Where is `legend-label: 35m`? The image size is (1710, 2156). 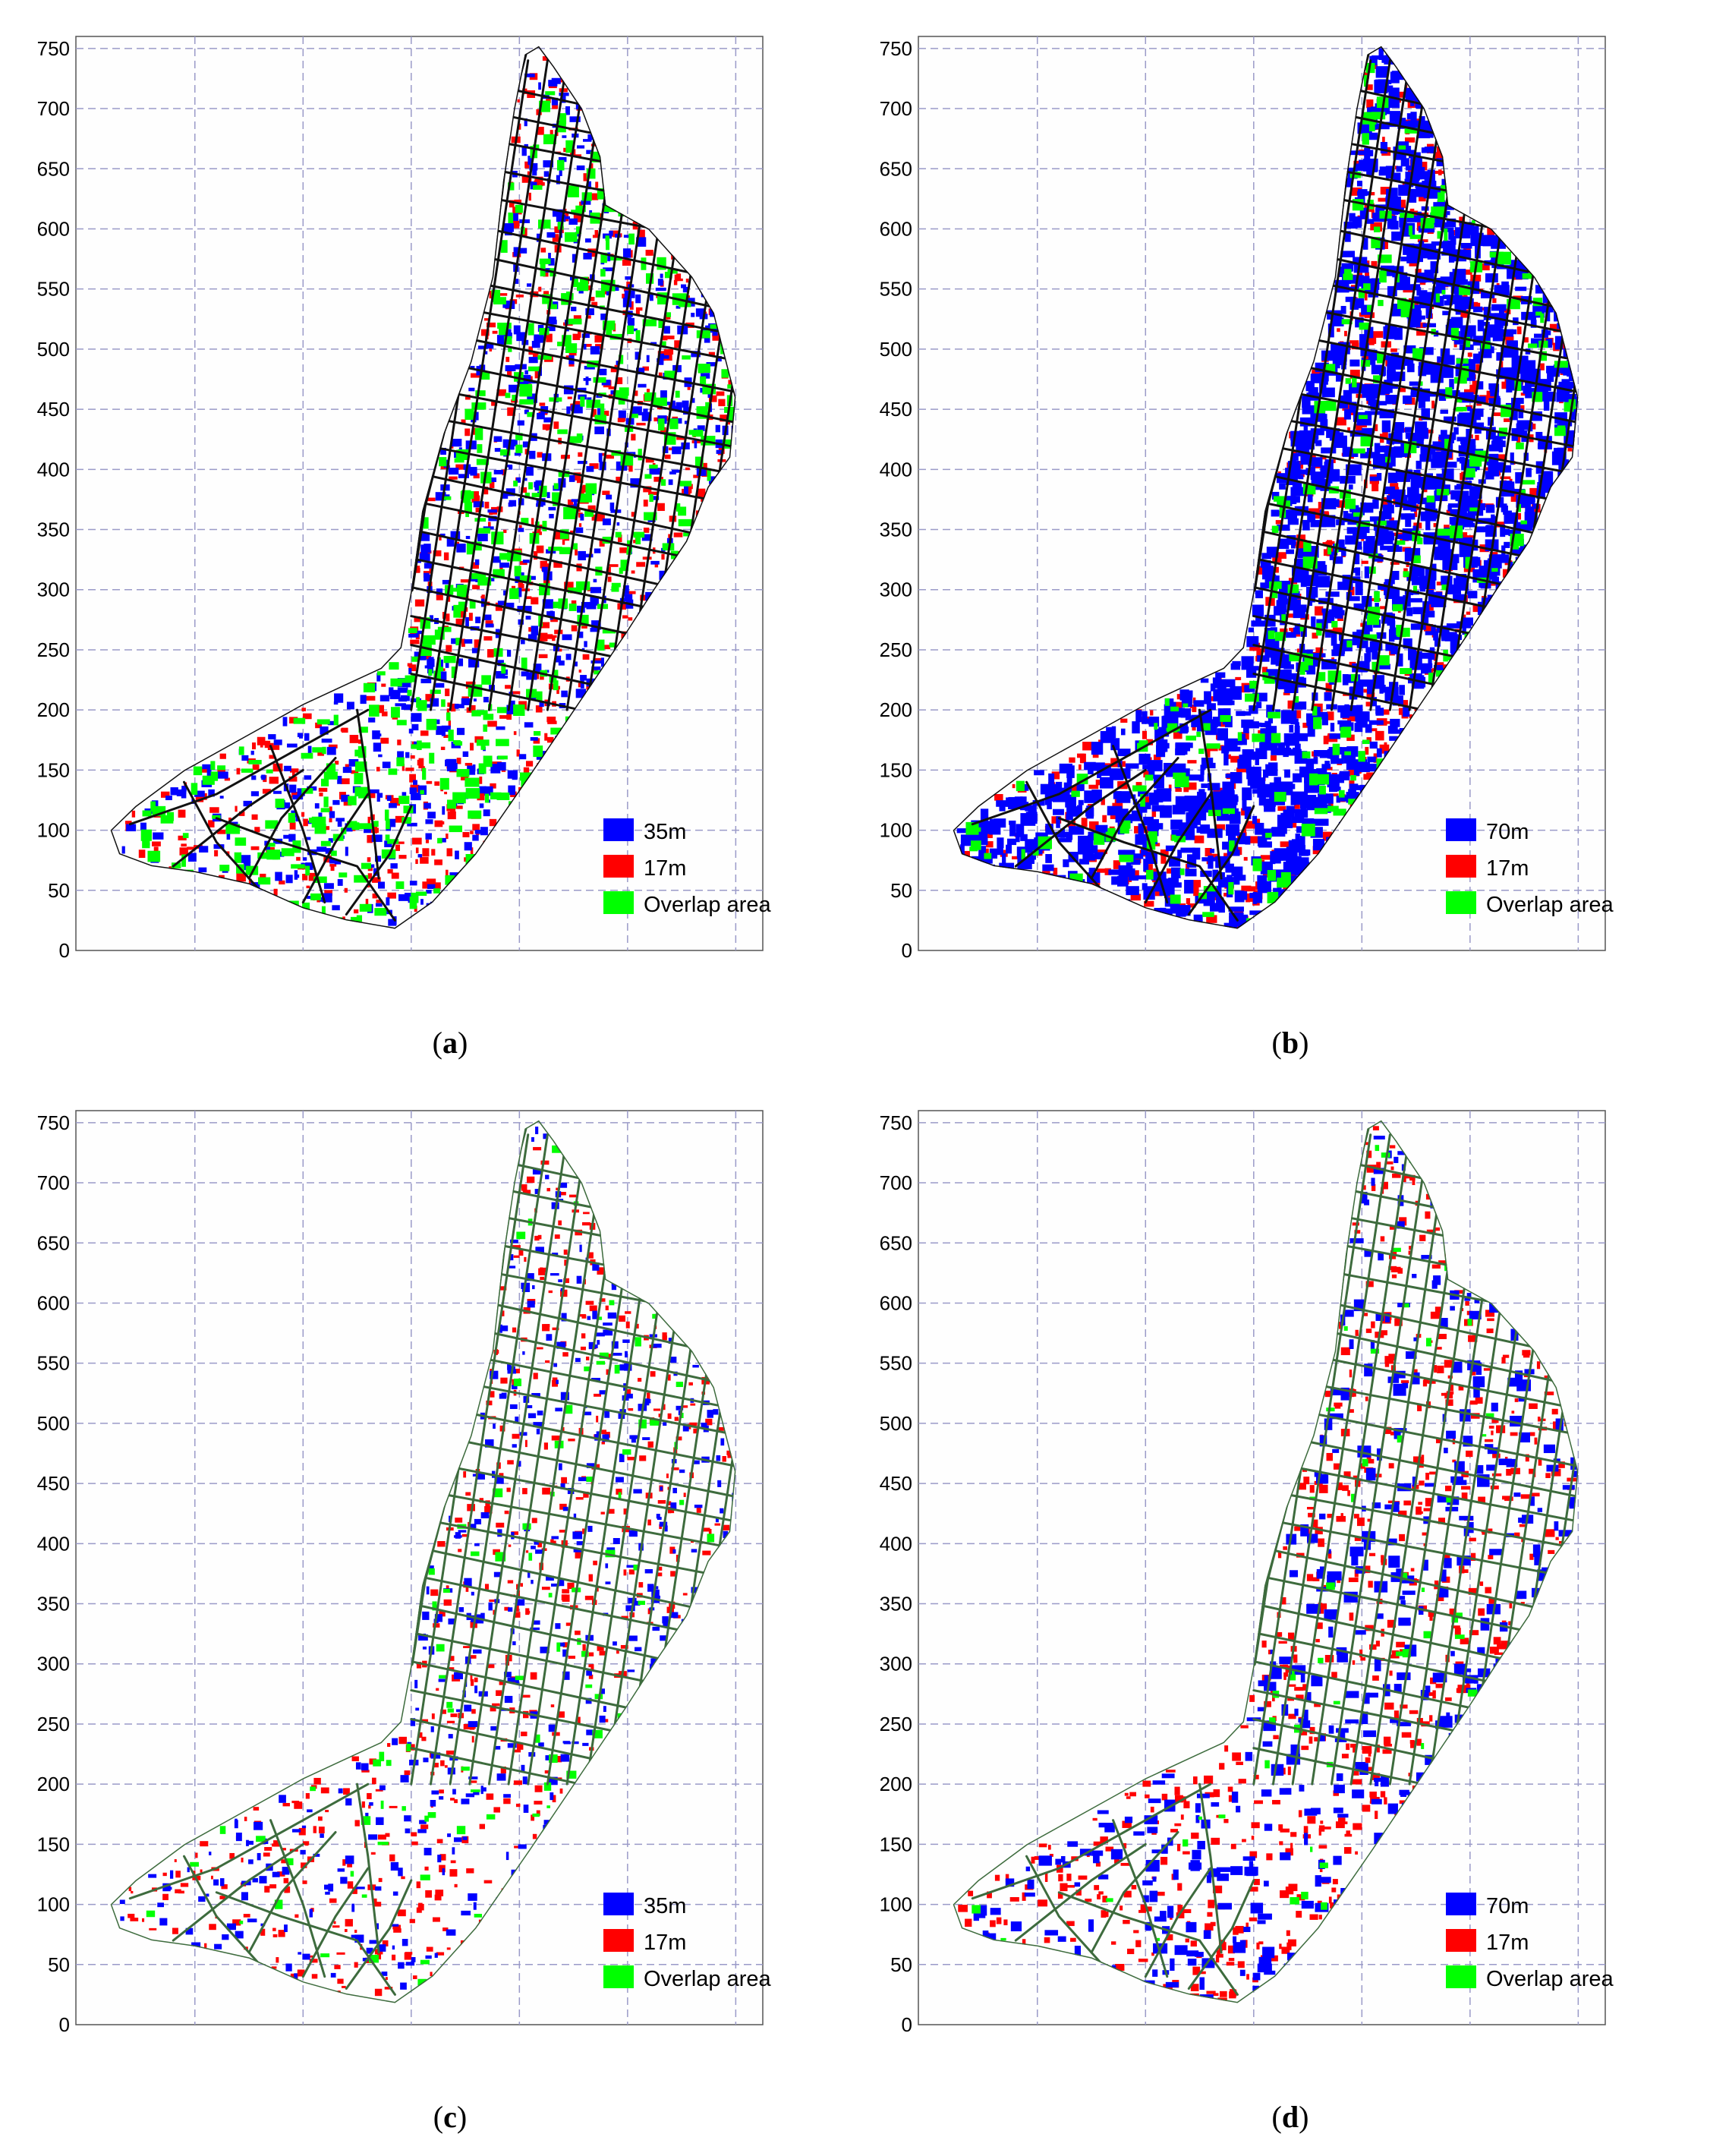
legend-label: 35m is located at coordinates (665, 832).